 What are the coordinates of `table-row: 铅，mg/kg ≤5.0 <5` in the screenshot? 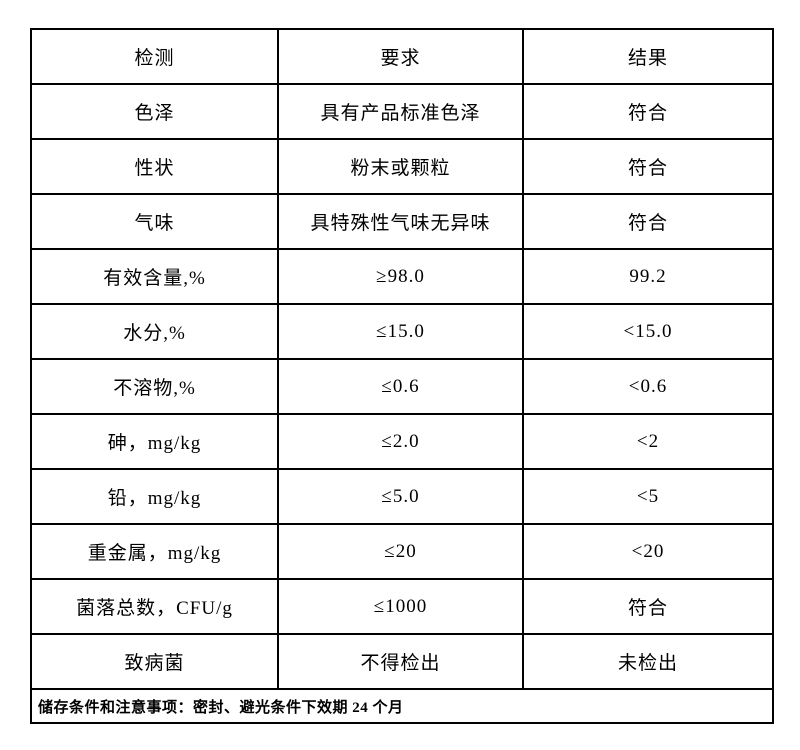 It's located at (402, 496).